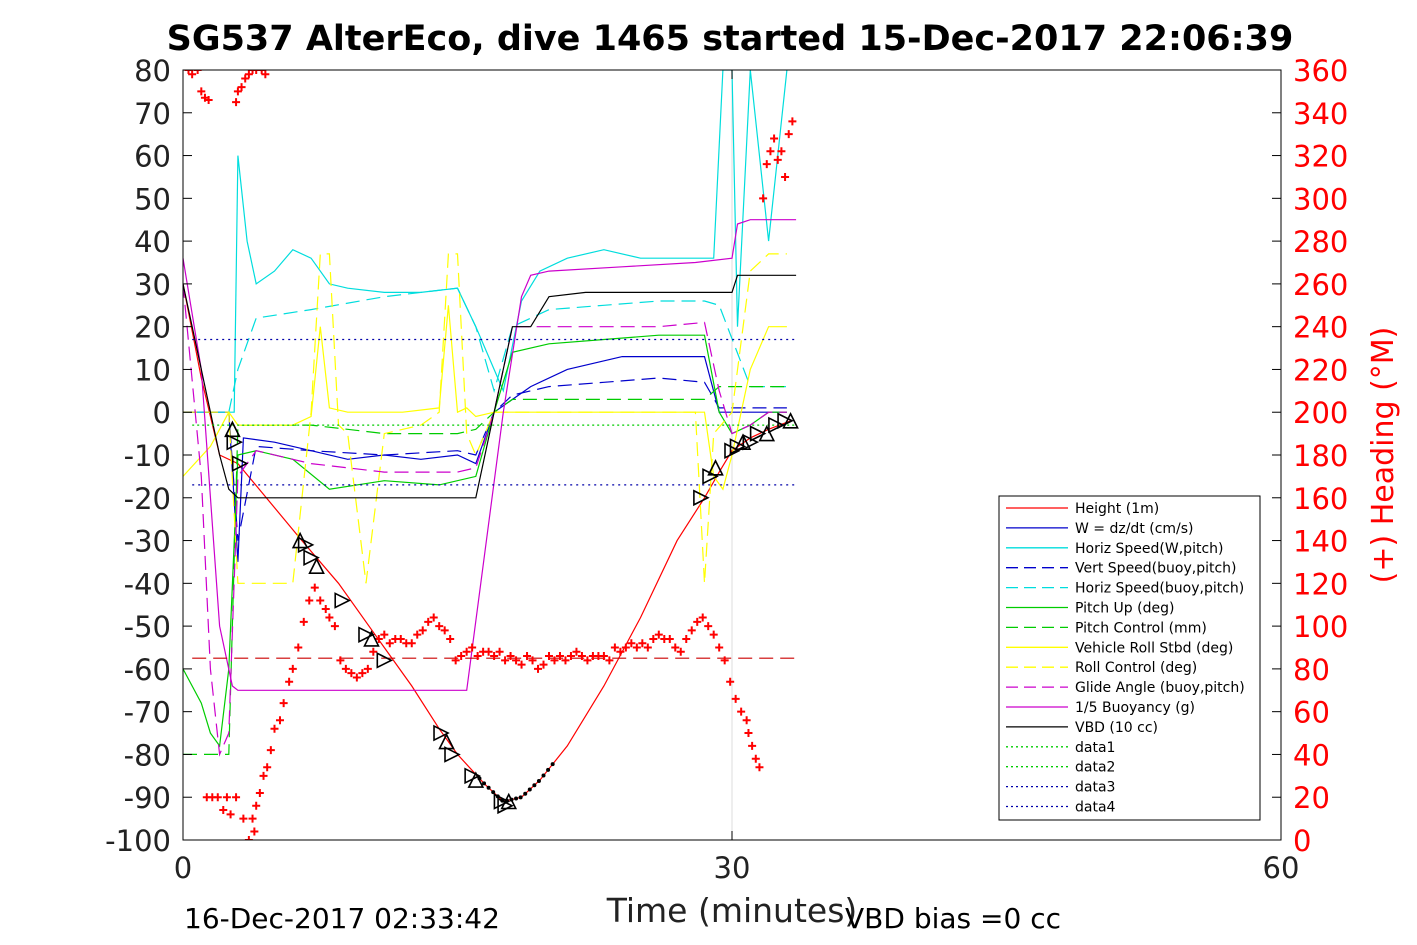 The height and width of the screenshot is (945, 1417). I want to click on legend-label: data4, so click(1095, 808).